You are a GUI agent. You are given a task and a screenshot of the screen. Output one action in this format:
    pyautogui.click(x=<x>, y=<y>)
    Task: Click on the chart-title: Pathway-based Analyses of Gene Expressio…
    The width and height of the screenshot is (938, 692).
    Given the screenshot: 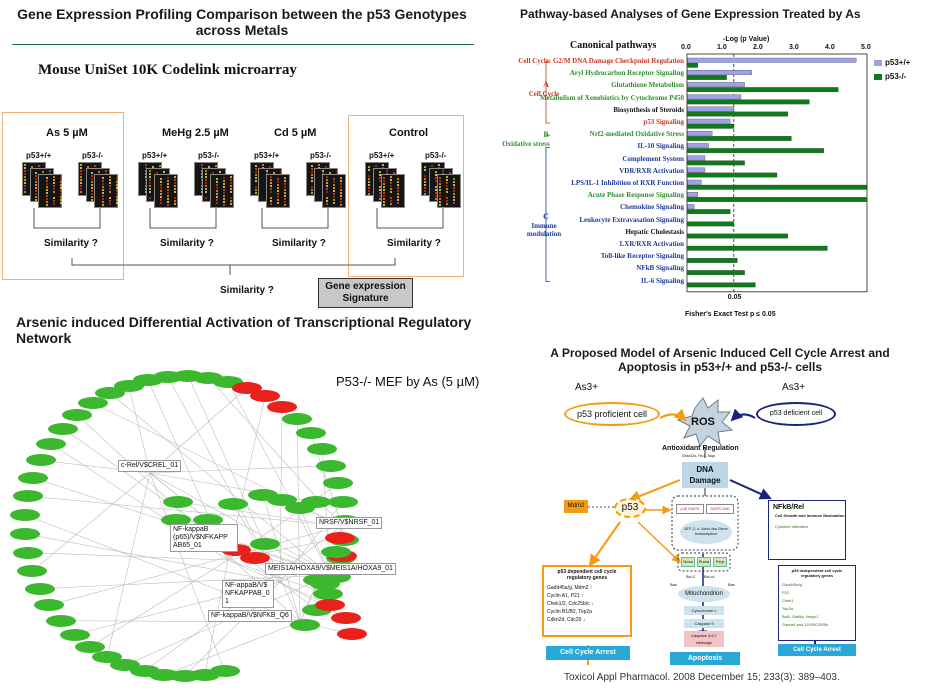 What is the action you would take?
    pyautogui.click(x=690, y=14)
    